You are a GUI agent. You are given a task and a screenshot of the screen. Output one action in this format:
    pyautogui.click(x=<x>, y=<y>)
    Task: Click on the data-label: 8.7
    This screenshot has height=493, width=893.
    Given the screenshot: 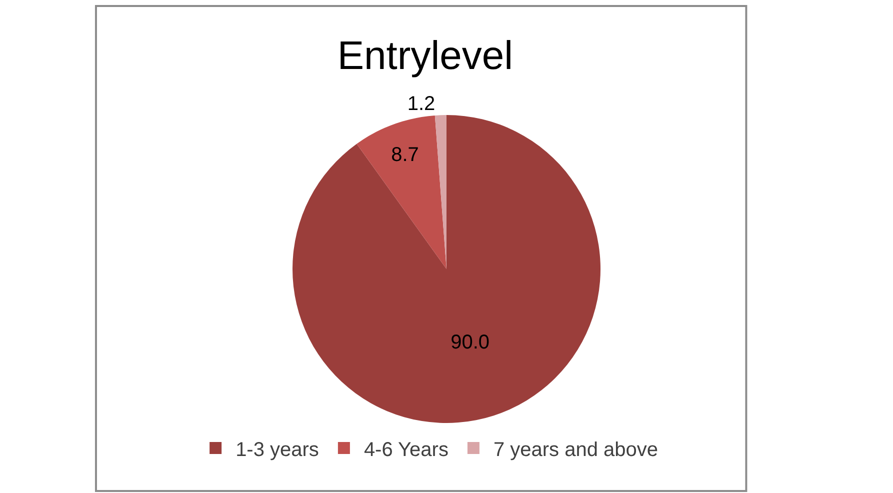 What is the action you would take?
    pyautogui.click(x=405, y=155)
    